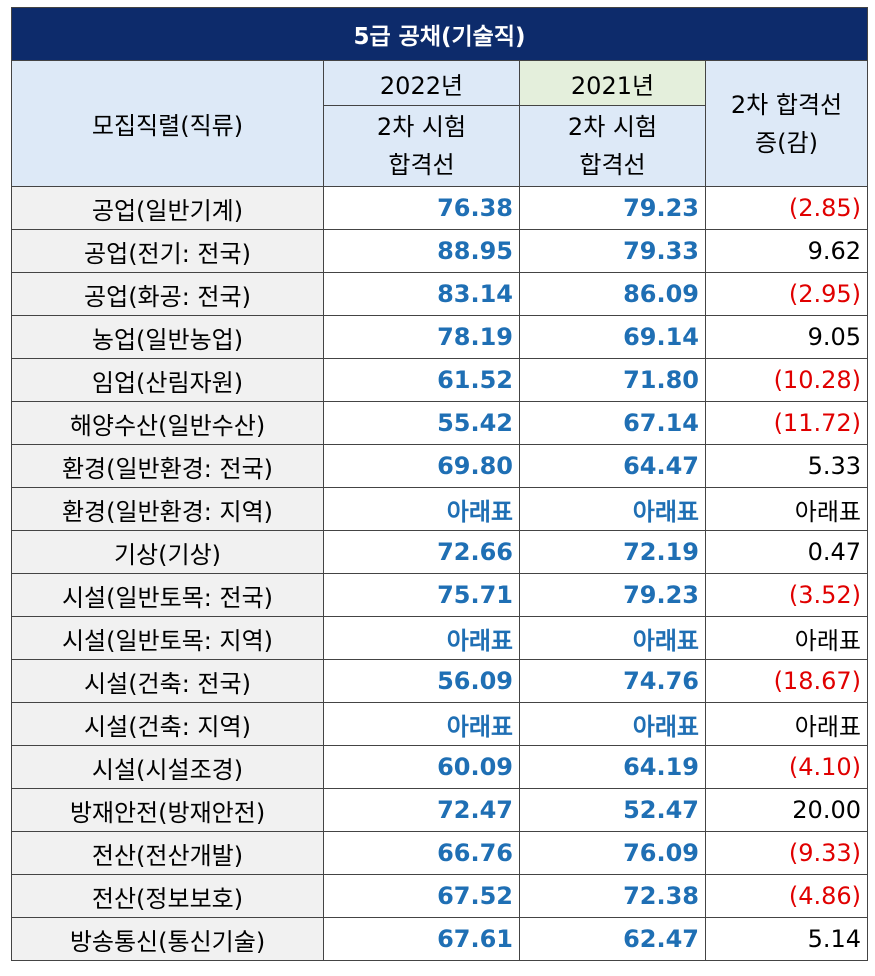 The image size is (875, 976). I want to click on row-difference-cell: (18.67), so click(786, 681).